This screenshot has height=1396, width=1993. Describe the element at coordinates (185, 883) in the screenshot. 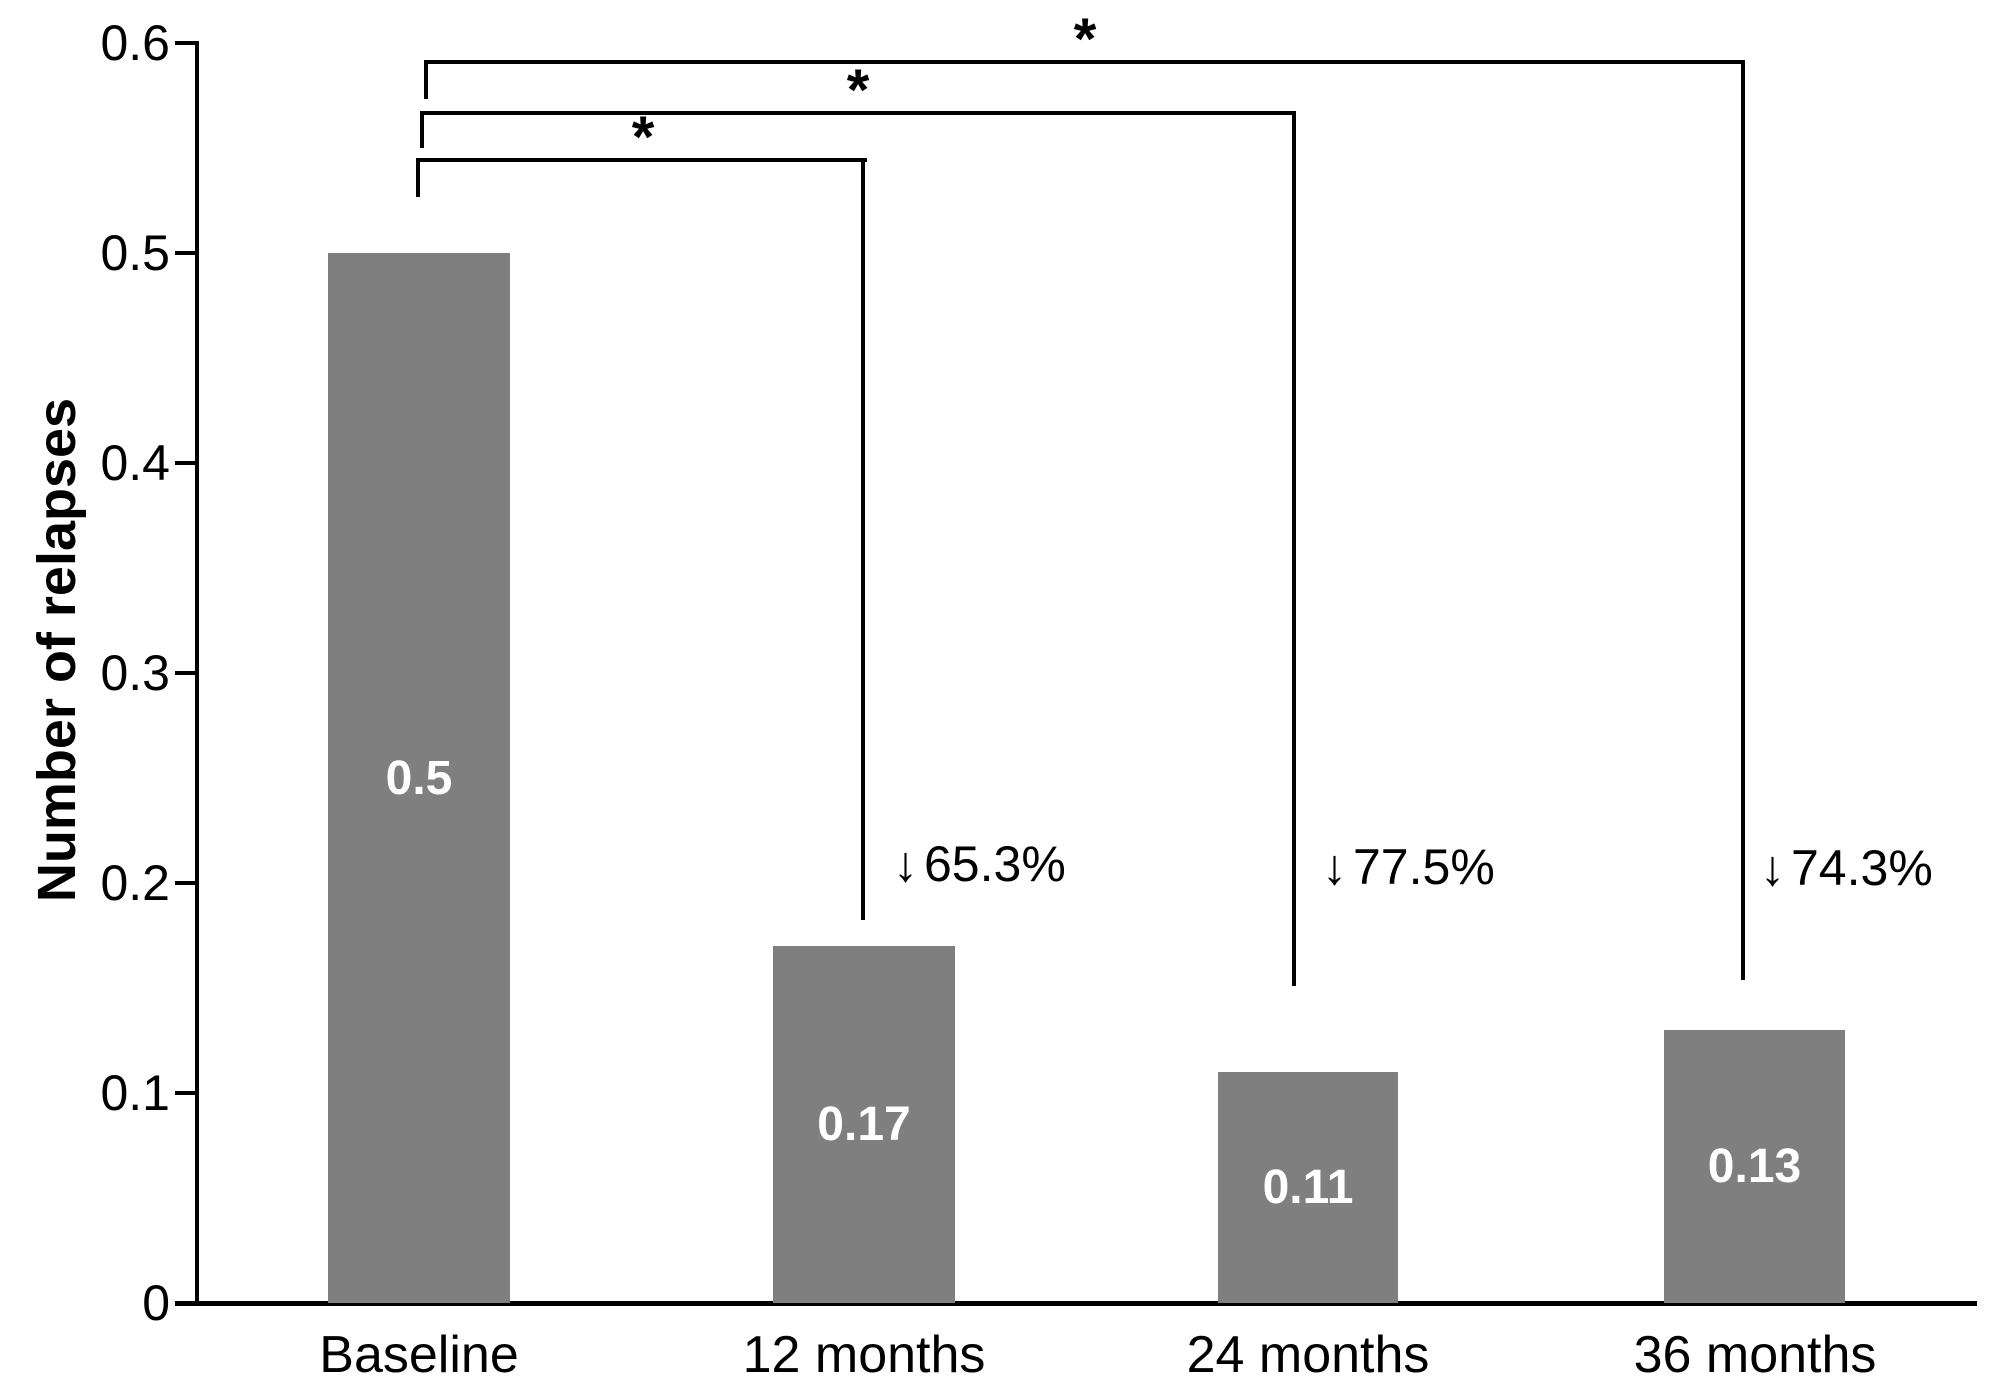

I see `y-tick-0.2` at that location.